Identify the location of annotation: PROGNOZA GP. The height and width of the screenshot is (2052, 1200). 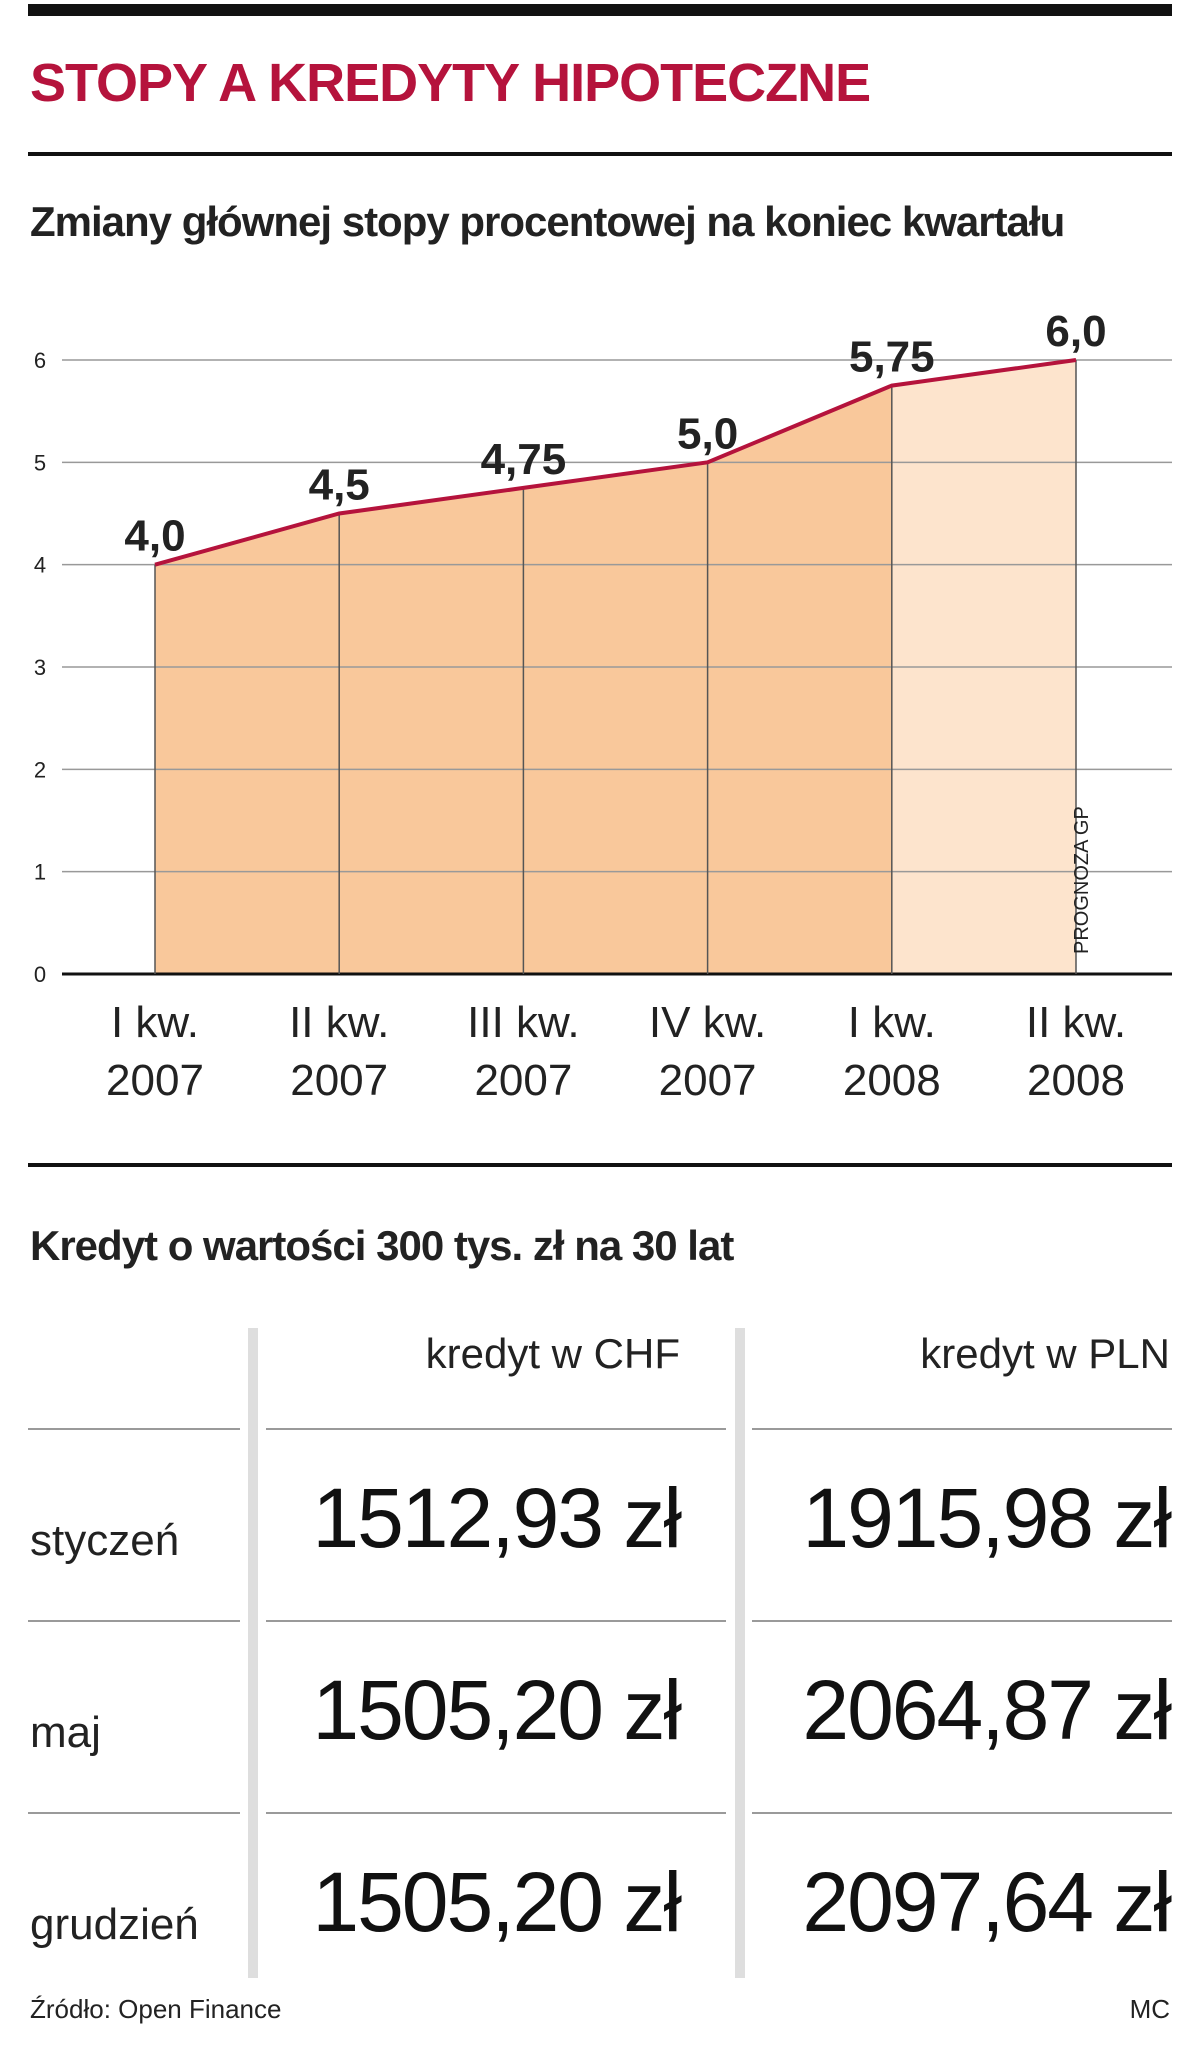
(1082, 880).